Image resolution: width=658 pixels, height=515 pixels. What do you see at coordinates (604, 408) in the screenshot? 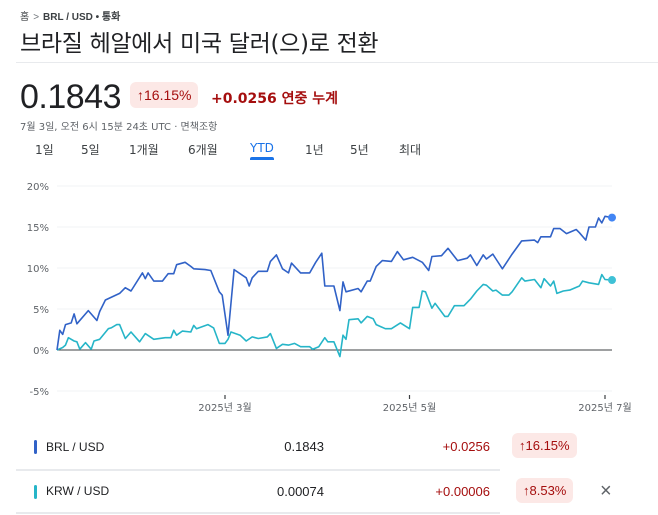
I see `x-tick-label: 2025년 7월` at bounding box center [604, 408].